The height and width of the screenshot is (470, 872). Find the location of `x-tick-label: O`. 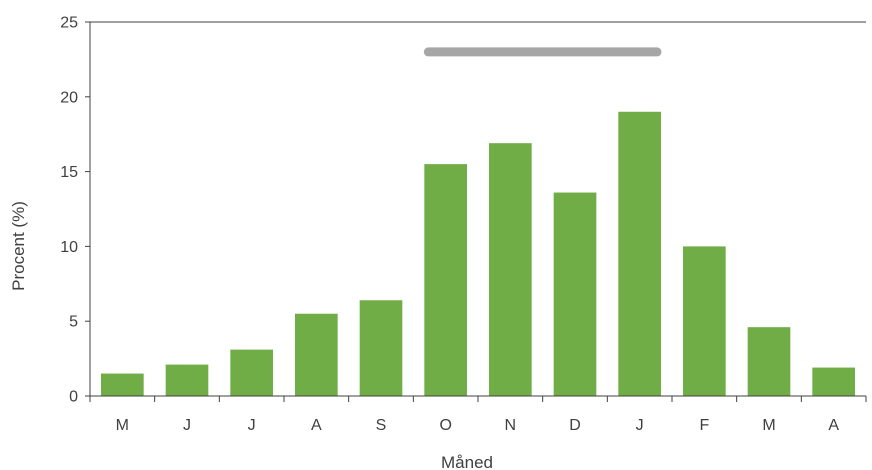

x-tick-label: O is located at coordinates (445, 425).